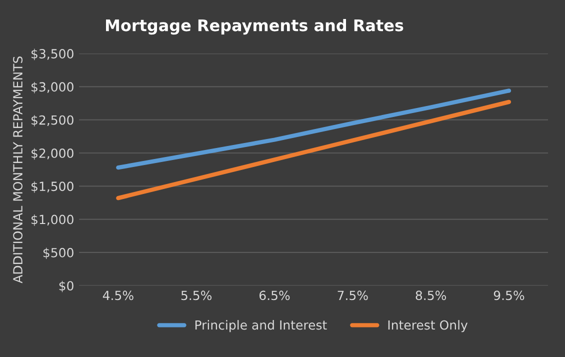 The image size is (565, 357). Describe the element at coordinates (58, 254) in the screenshot. I see `y-tick-label: $500` at that location.